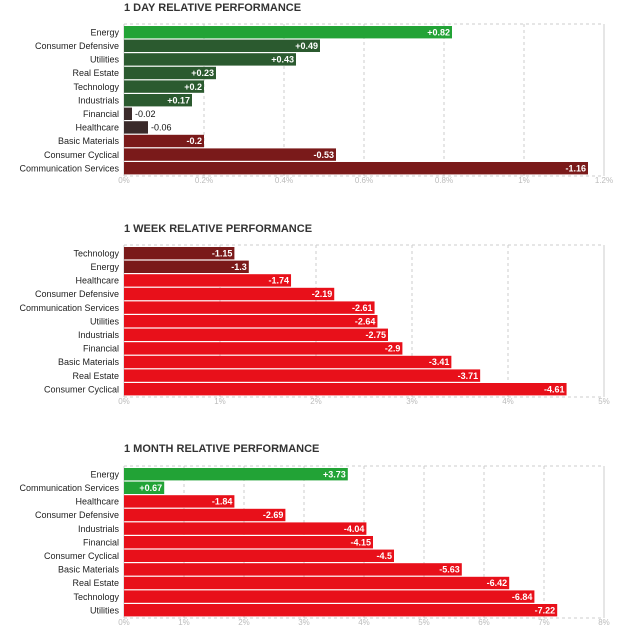  I want to click on value-label: -3.71, so click(468, 376).